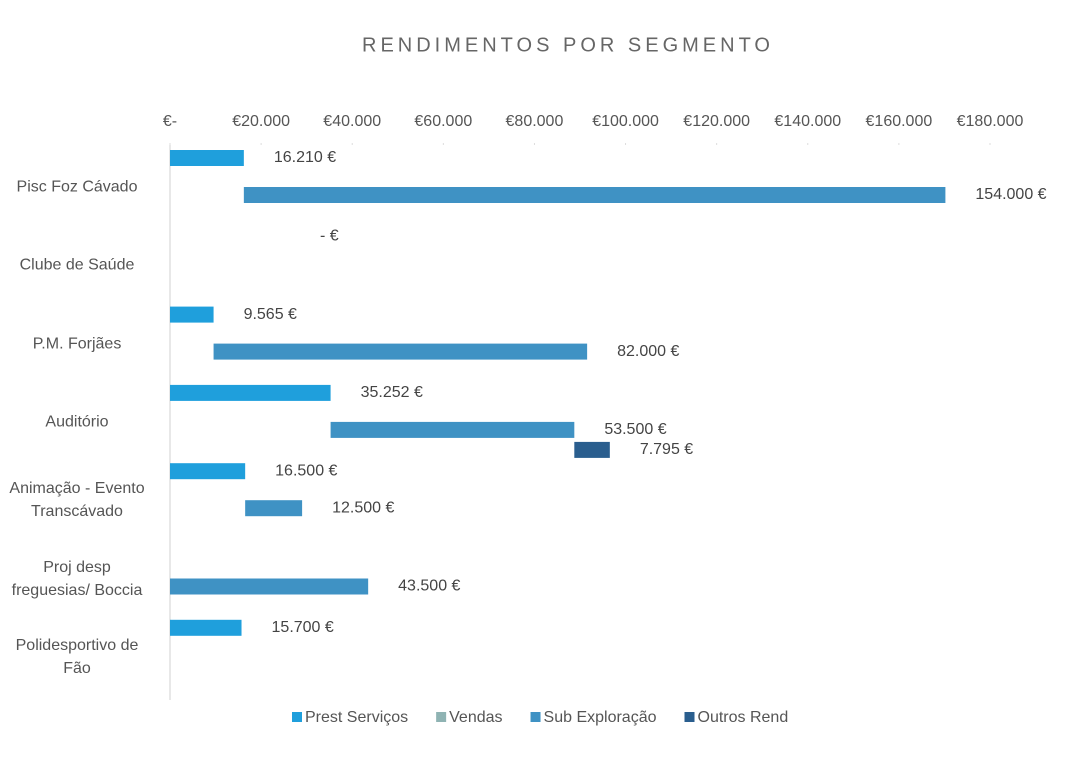 This screenshot has height=765, width=1070. I want to click on x-tick-label: €80.000, so click(535, 121).